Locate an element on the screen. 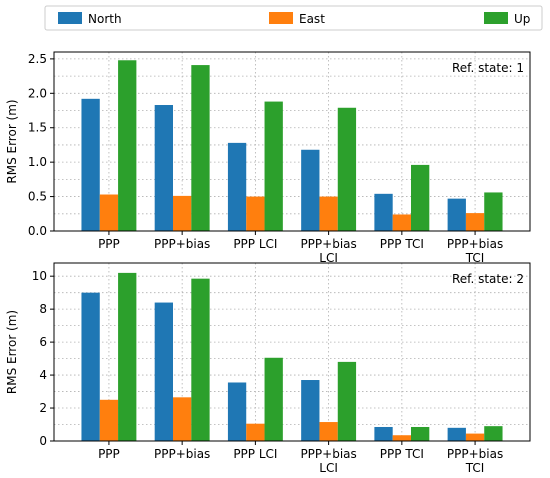  legend-label-up: Up is located at coordinates (522, 19).